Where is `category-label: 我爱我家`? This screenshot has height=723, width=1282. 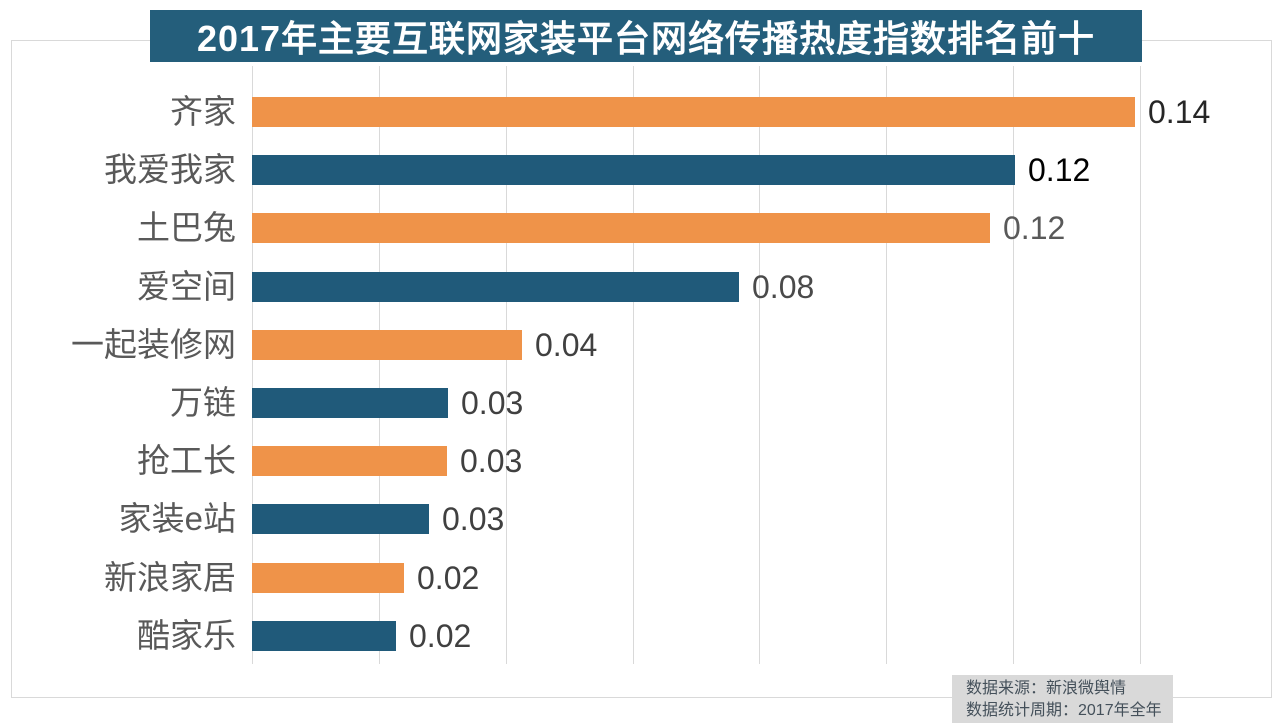
category-label: 我爱我家 is located at coordinates (170, 169).